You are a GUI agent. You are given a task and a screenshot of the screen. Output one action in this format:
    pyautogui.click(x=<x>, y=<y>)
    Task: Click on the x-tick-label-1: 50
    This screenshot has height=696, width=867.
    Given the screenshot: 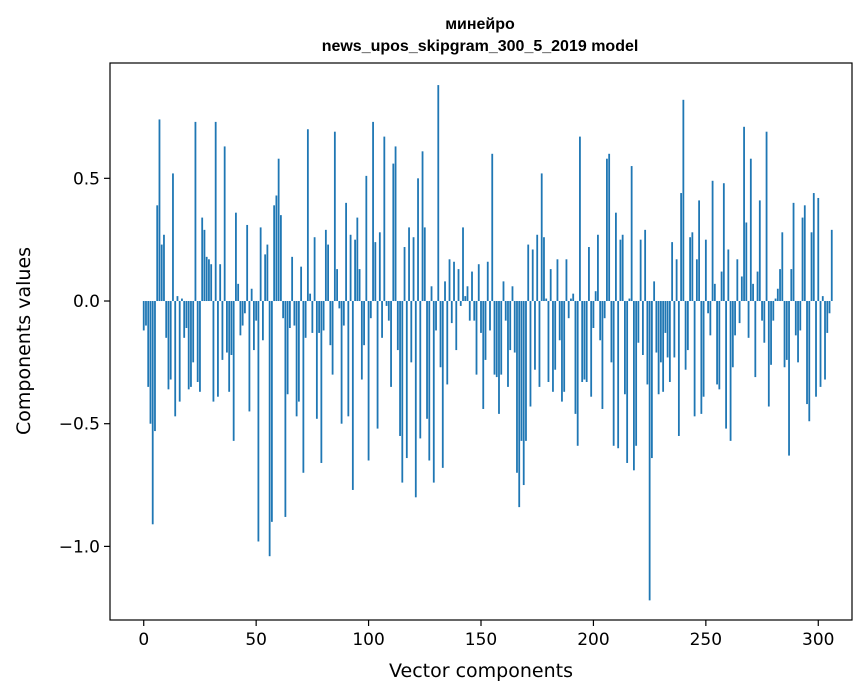 What is the action you would take?
    pyautogui.click(x=256, y=640)
    